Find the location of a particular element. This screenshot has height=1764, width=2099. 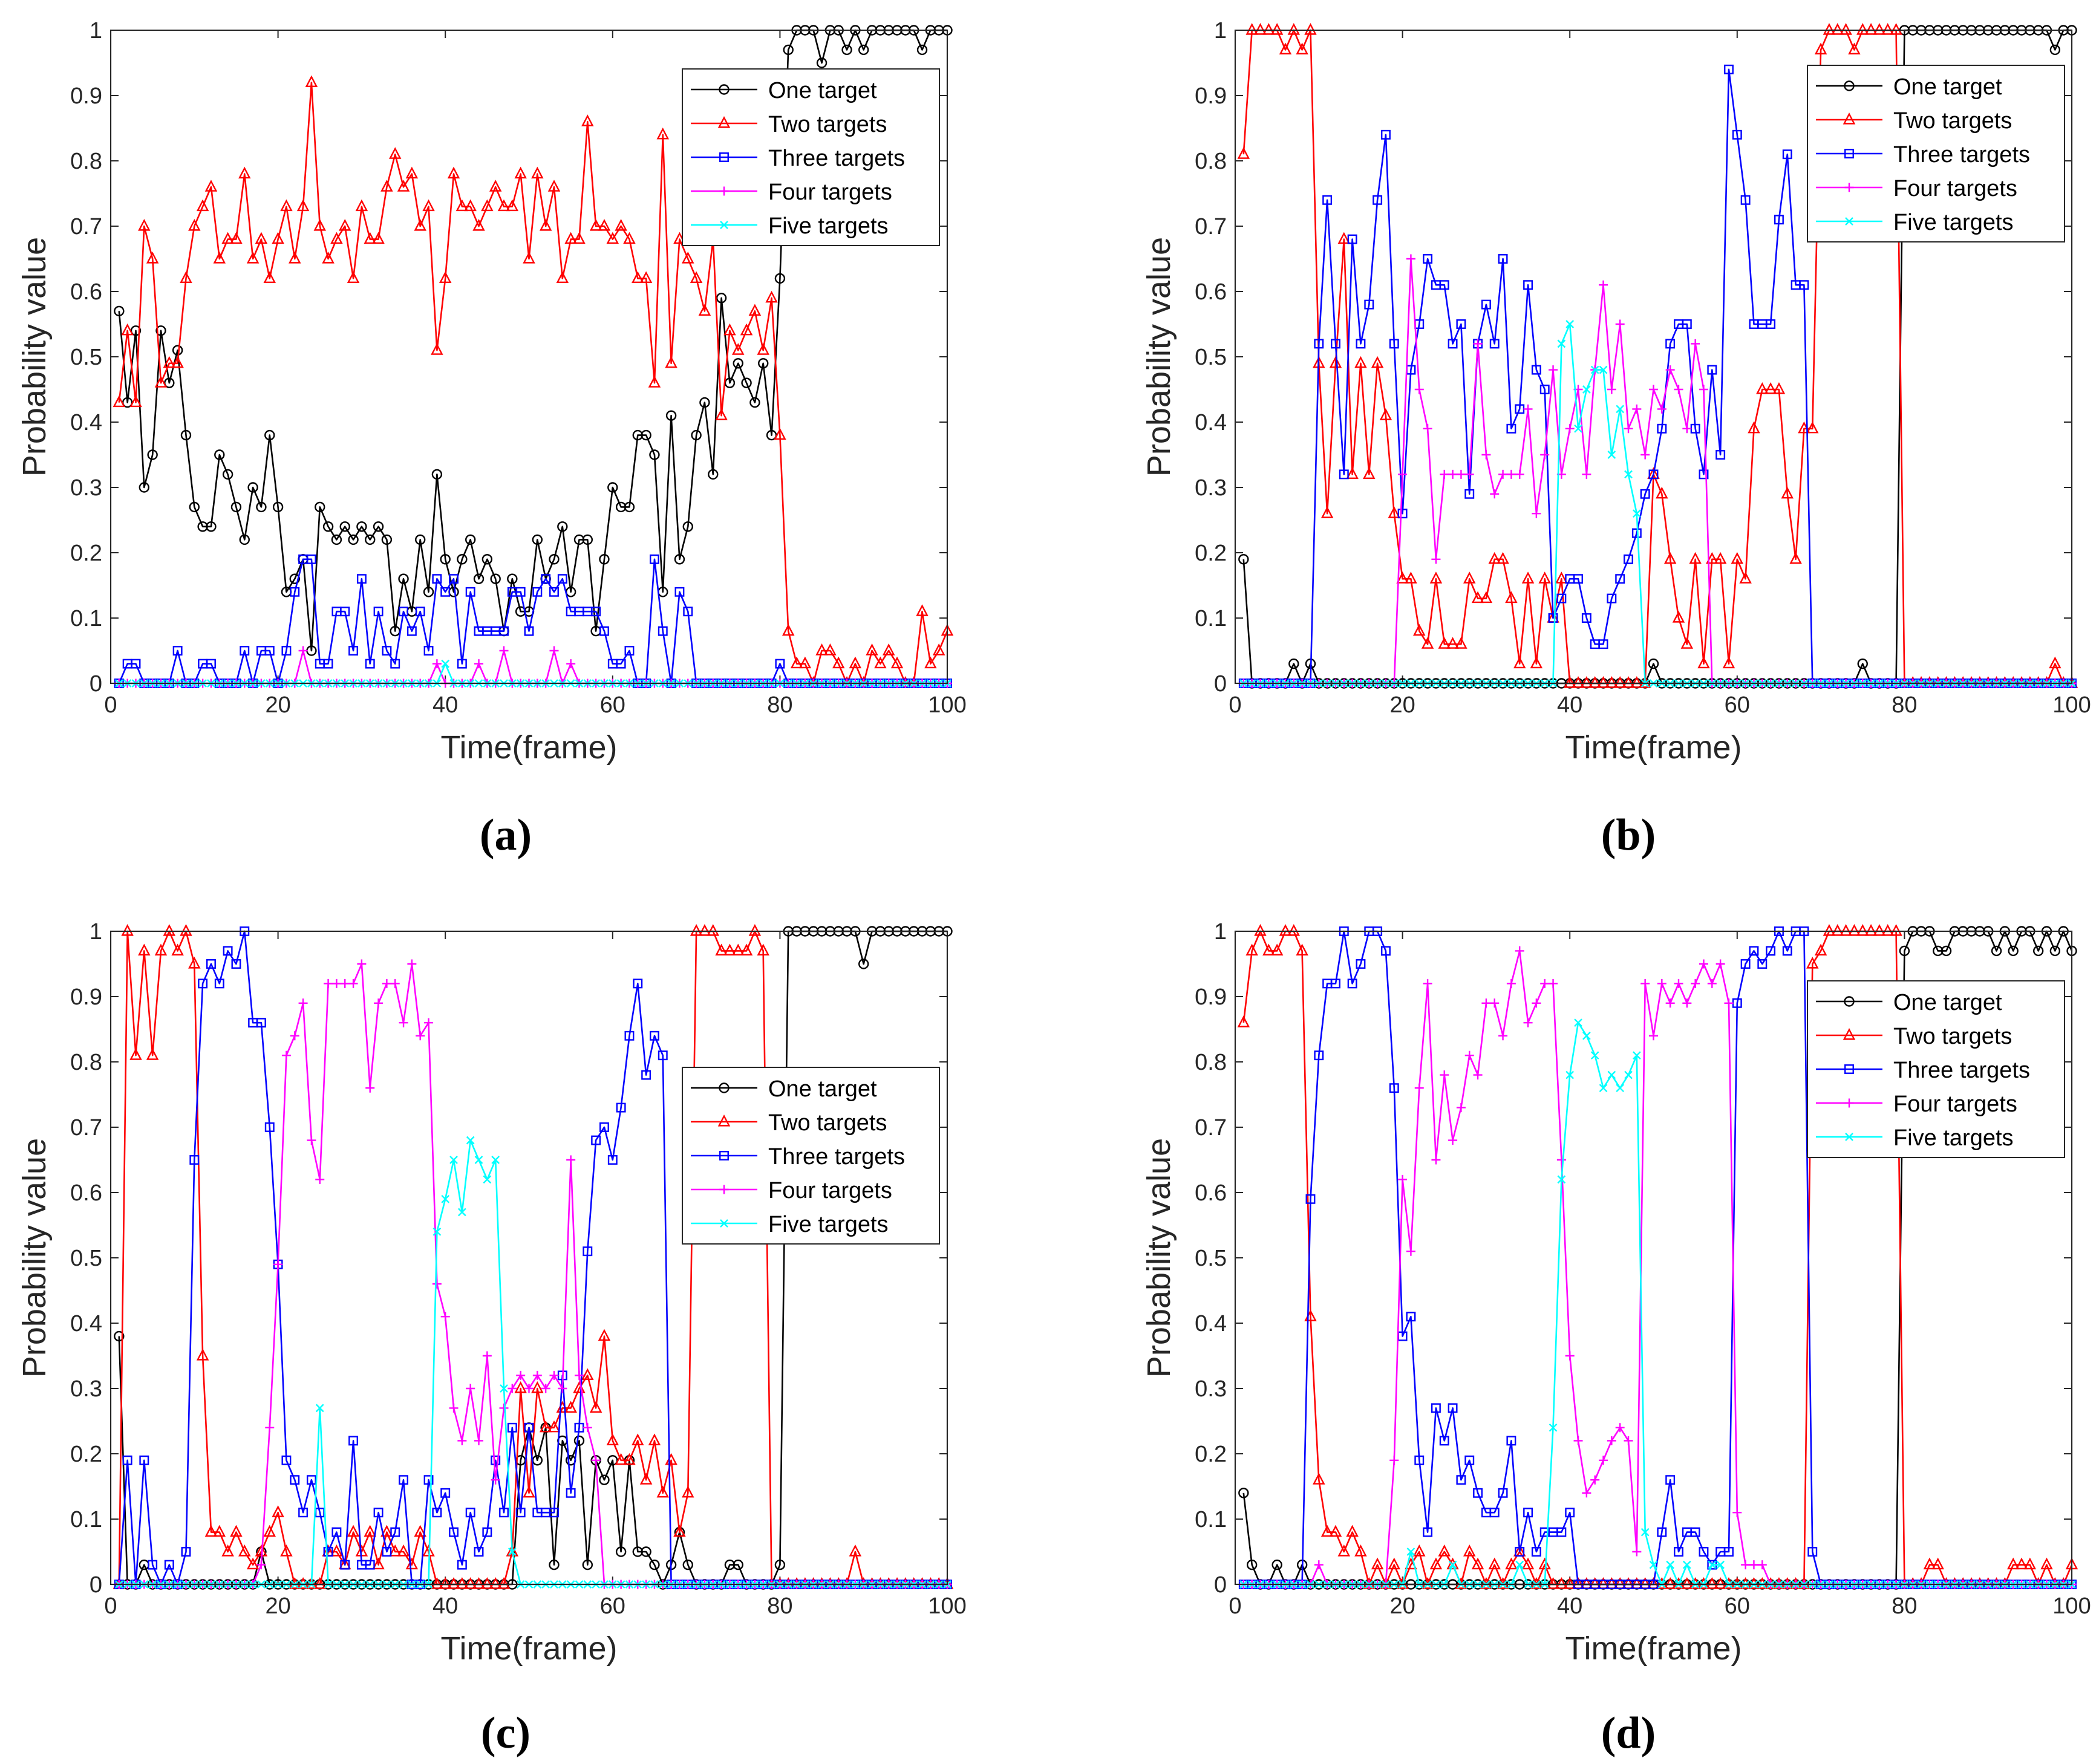

y-tick-label: 0.5 is located at coordinates (1211, 357).